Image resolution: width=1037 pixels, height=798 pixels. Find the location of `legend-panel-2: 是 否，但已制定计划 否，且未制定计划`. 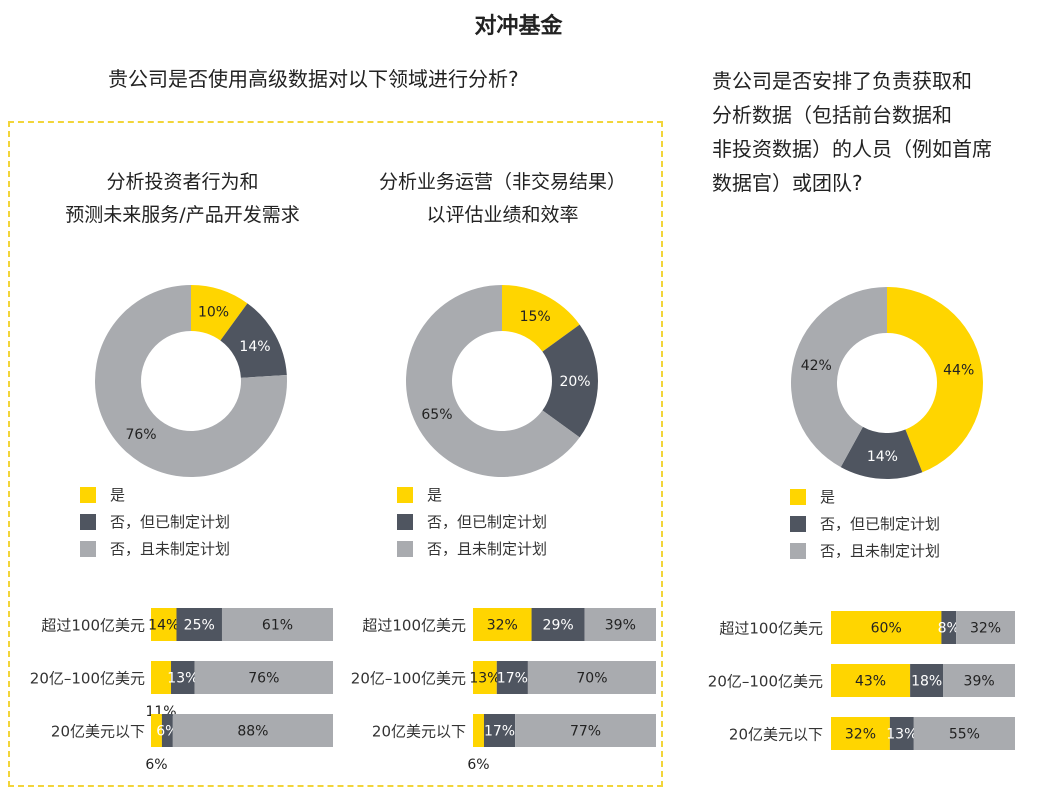

legend-panel-2: 是 否，但已制定计划 否，且未制定计划 is located at coordinates (472, 521).